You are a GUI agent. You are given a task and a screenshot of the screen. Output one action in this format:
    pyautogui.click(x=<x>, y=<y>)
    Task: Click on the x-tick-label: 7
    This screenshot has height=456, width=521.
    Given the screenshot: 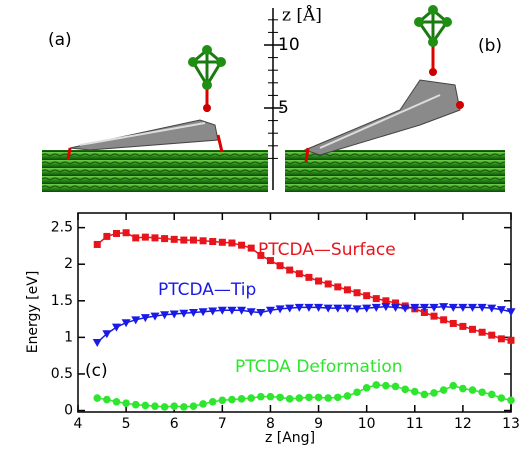 What is the action you would take?
    pyautogui.click(x=222, y=424)
    